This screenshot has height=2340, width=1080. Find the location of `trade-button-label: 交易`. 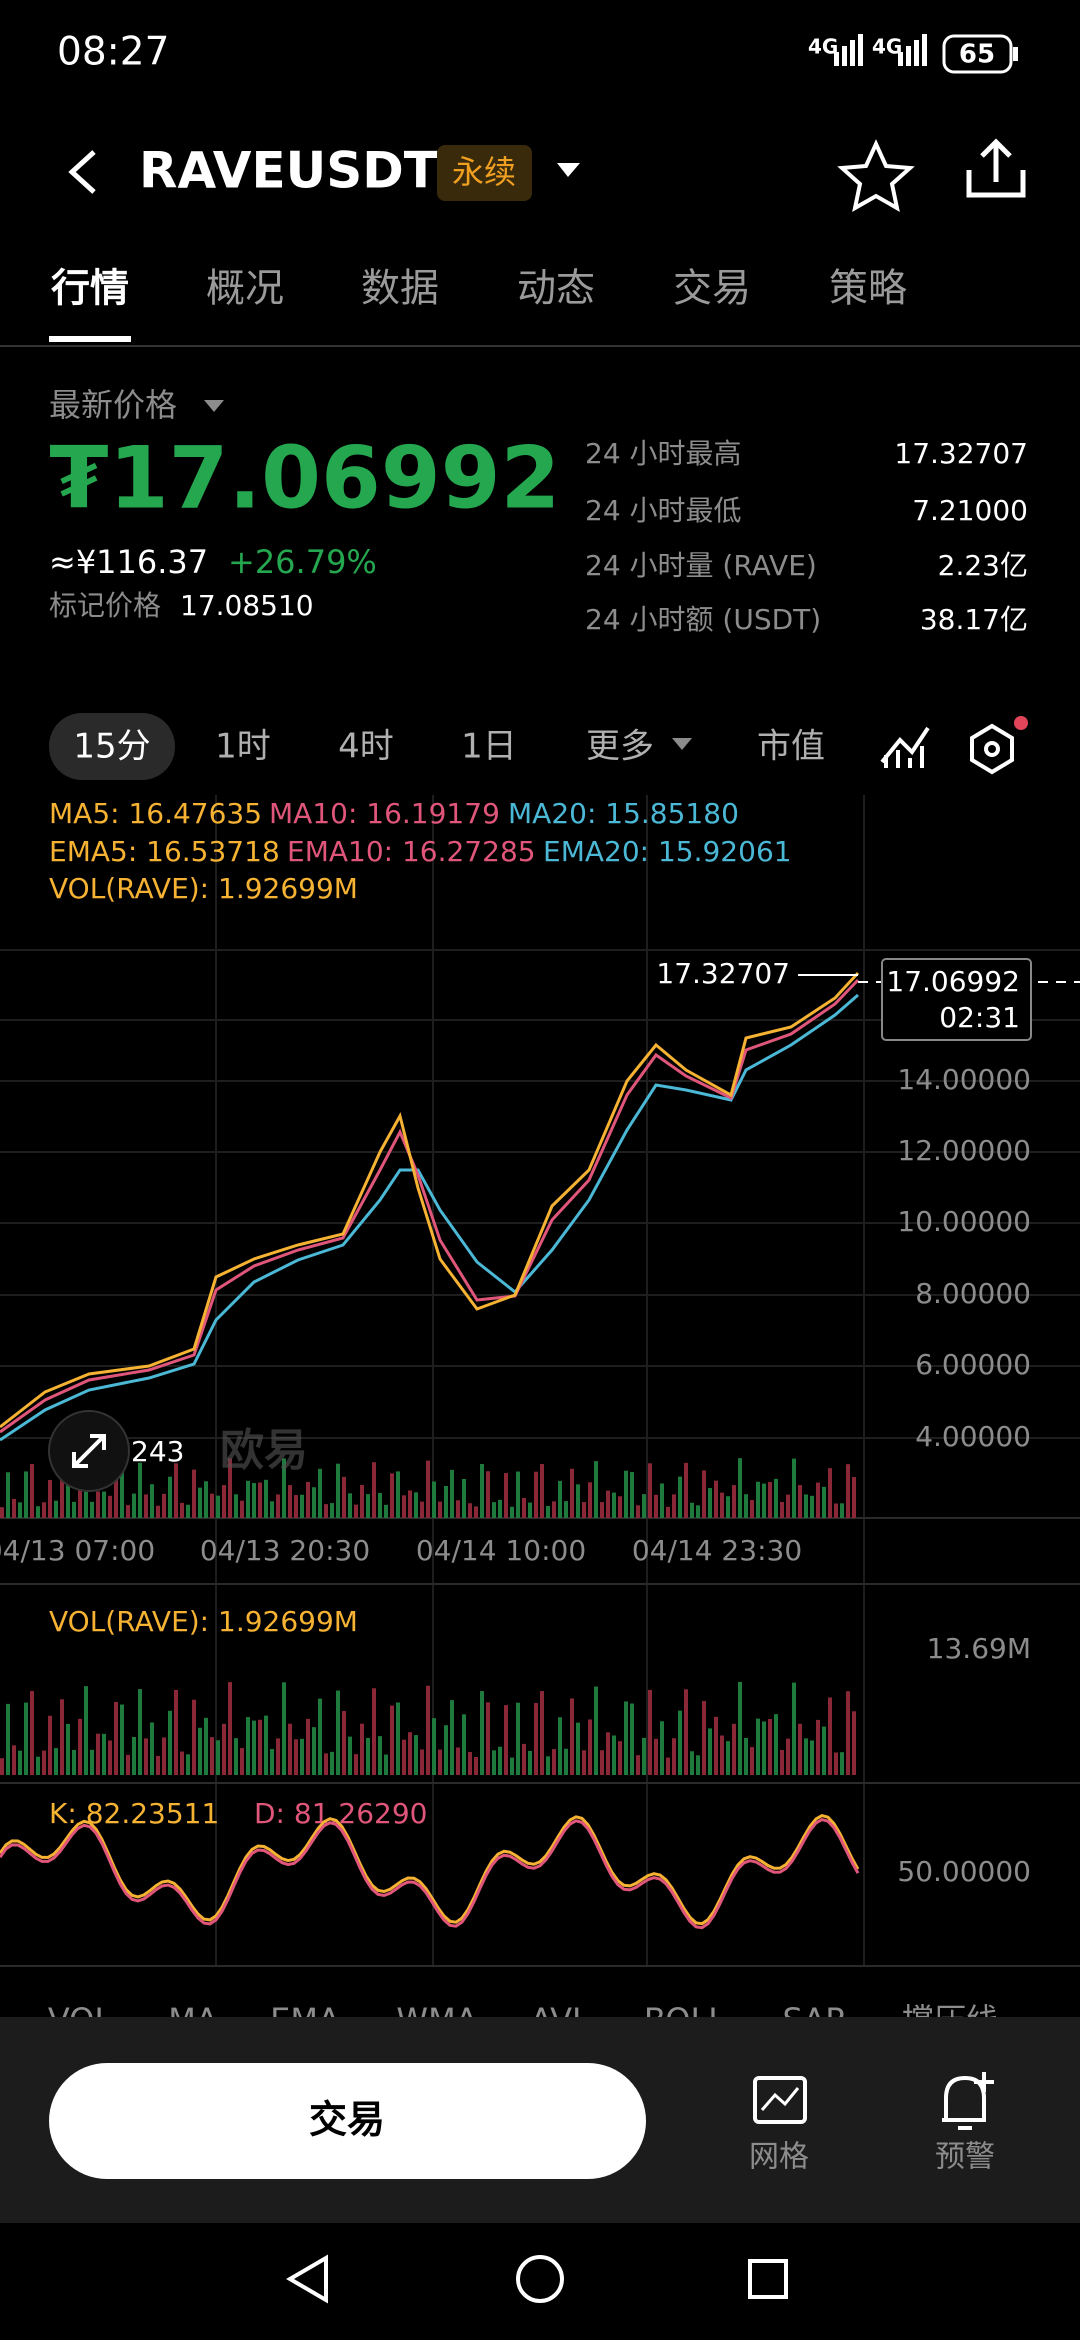

trade-button-label: 交易 is located at coordinates (347, 2120).